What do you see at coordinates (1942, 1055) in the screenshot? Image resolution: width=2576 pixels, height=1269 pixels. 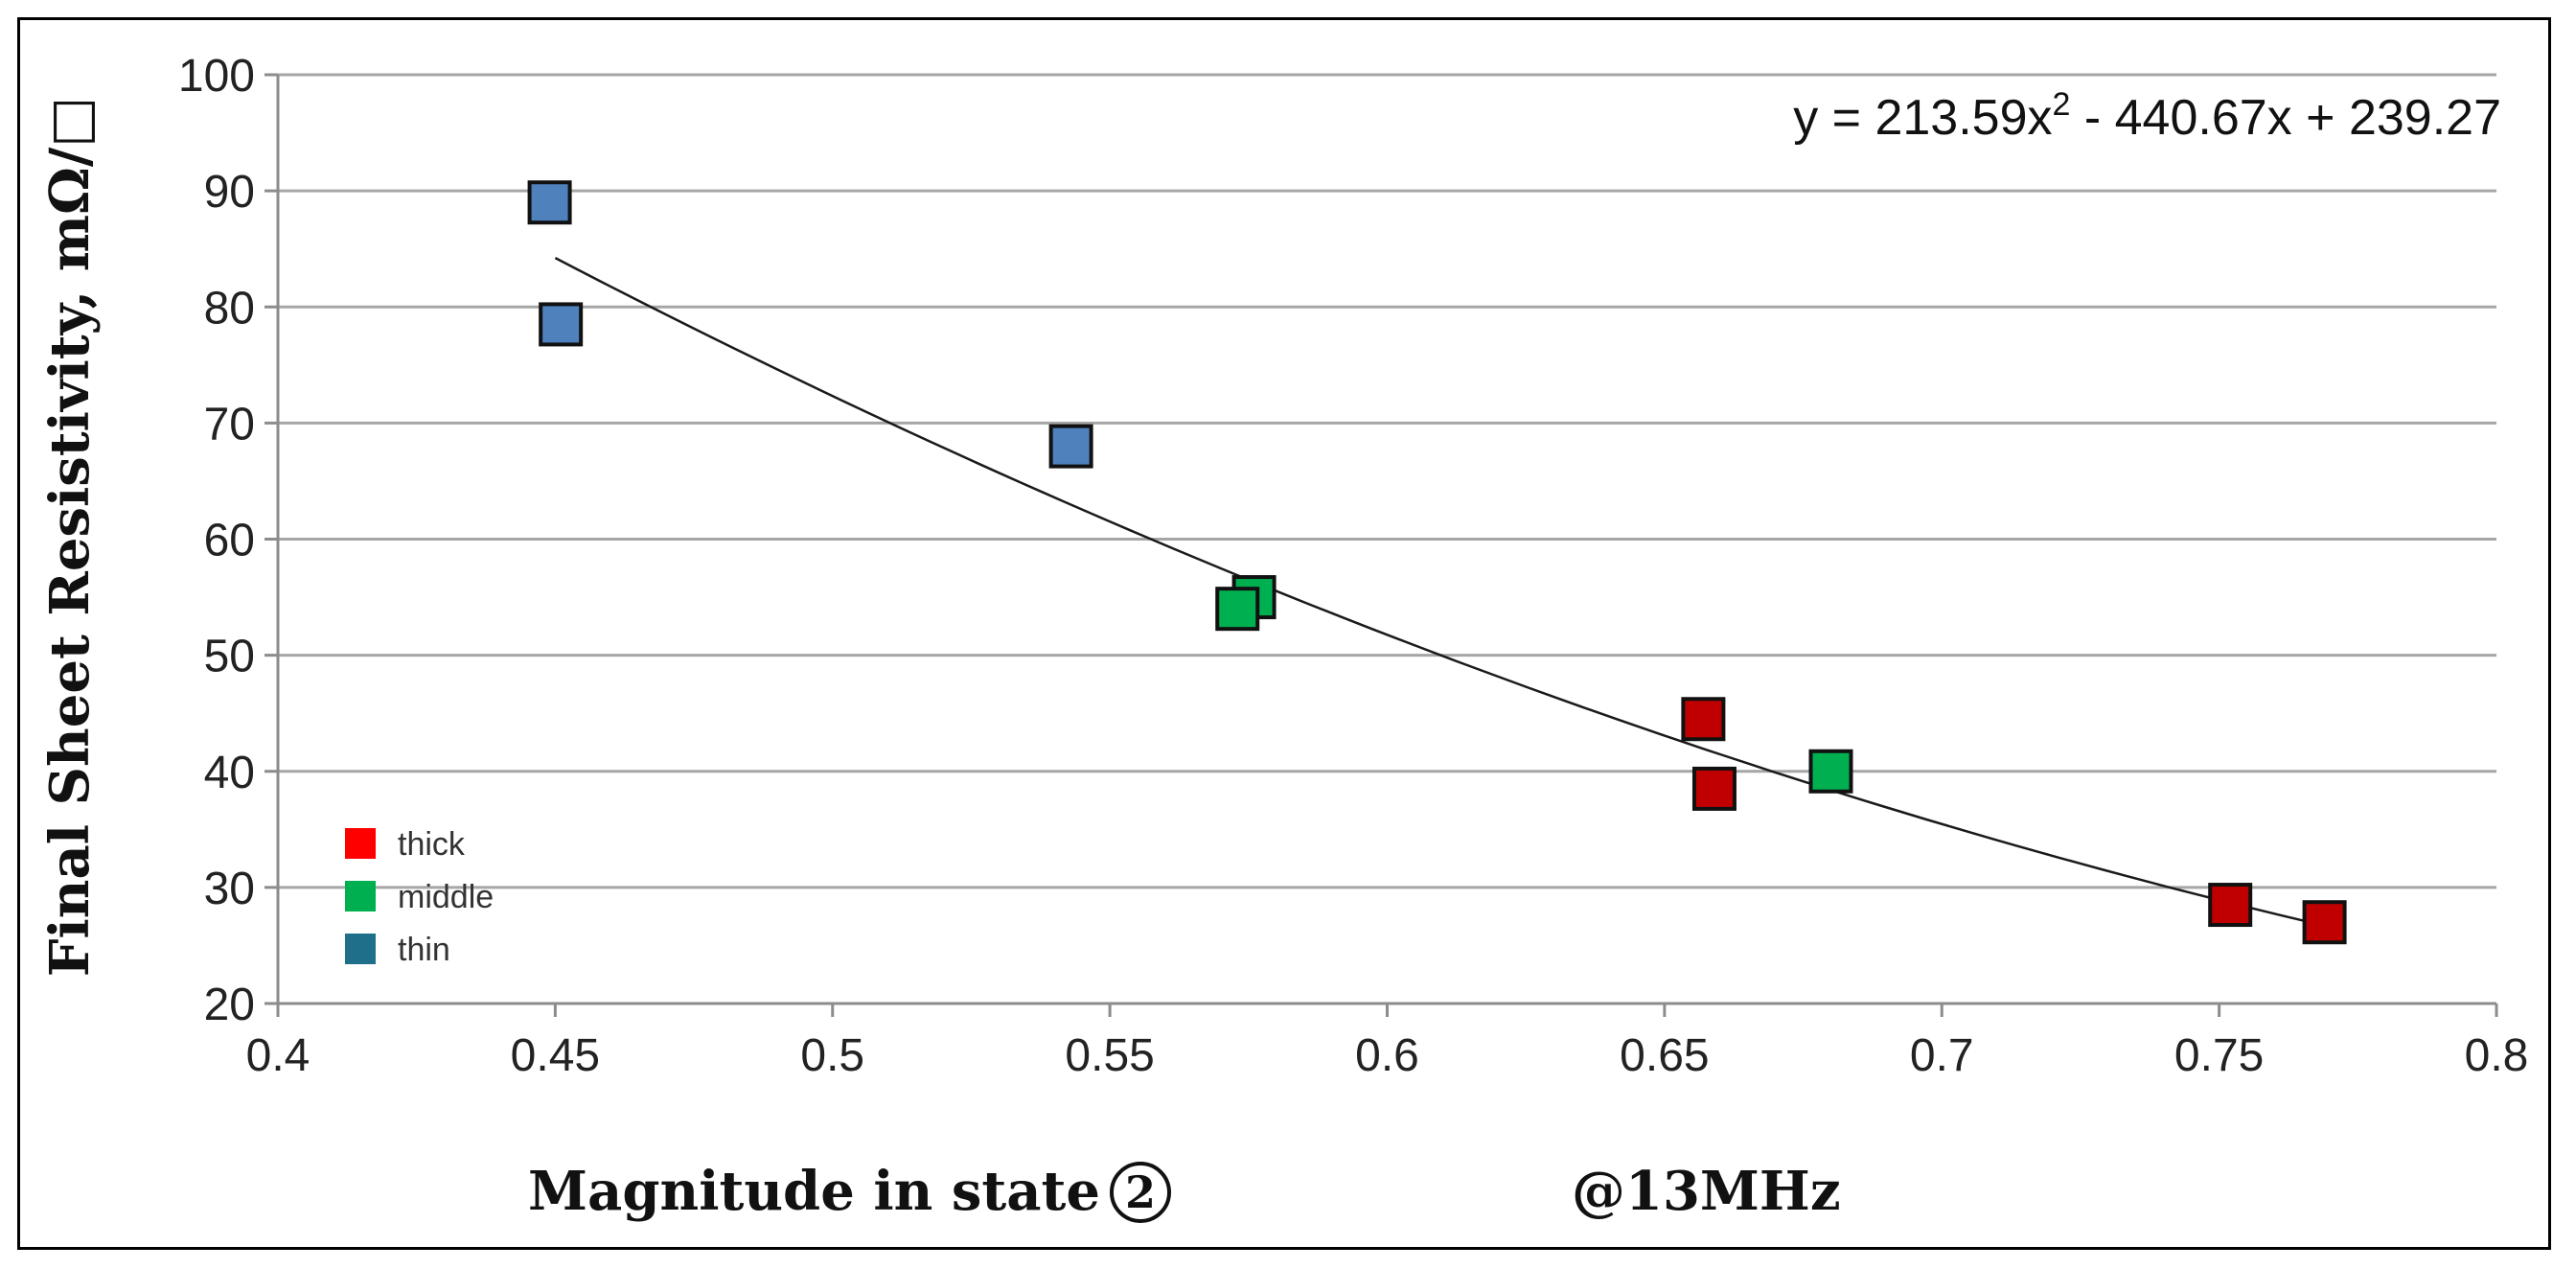 I see `x-tick-label-6: 0.7` at bounding box center [1942, 1055].